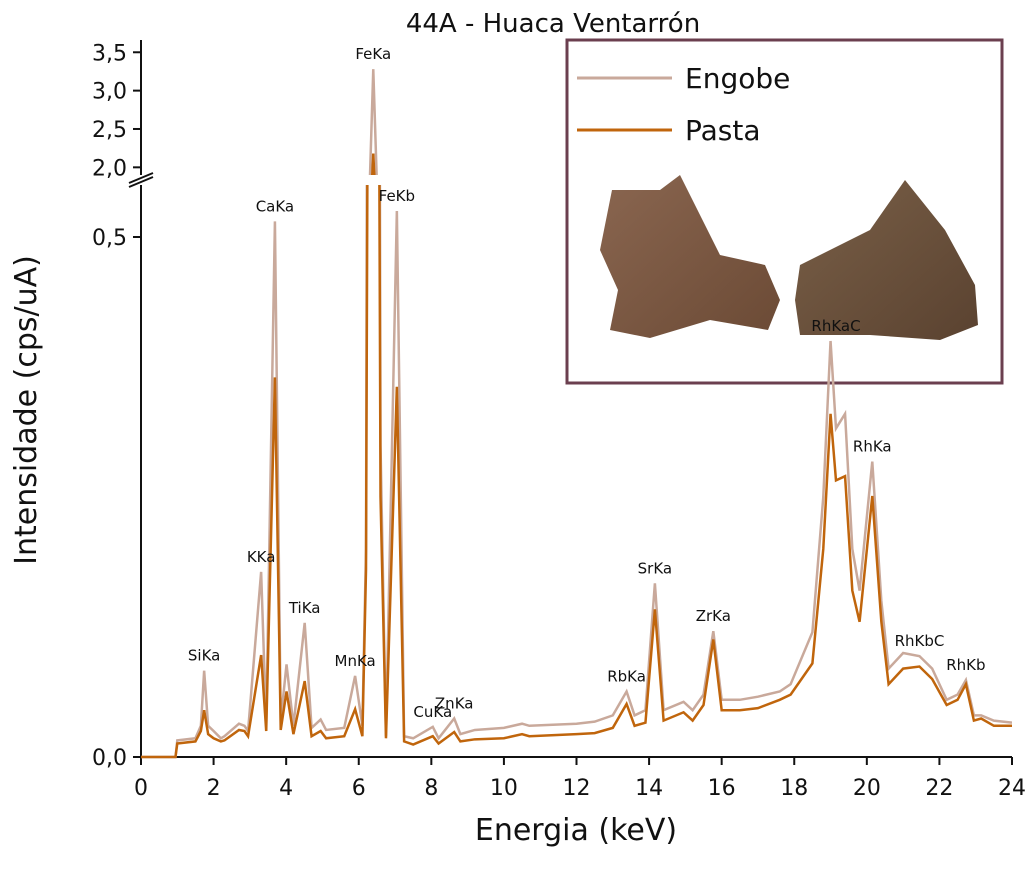 This screenshot has width=1032, height=871. Describe the element at coordinates (794, 788) in the screenshot. I see `x-tick-label: 18` at that location.